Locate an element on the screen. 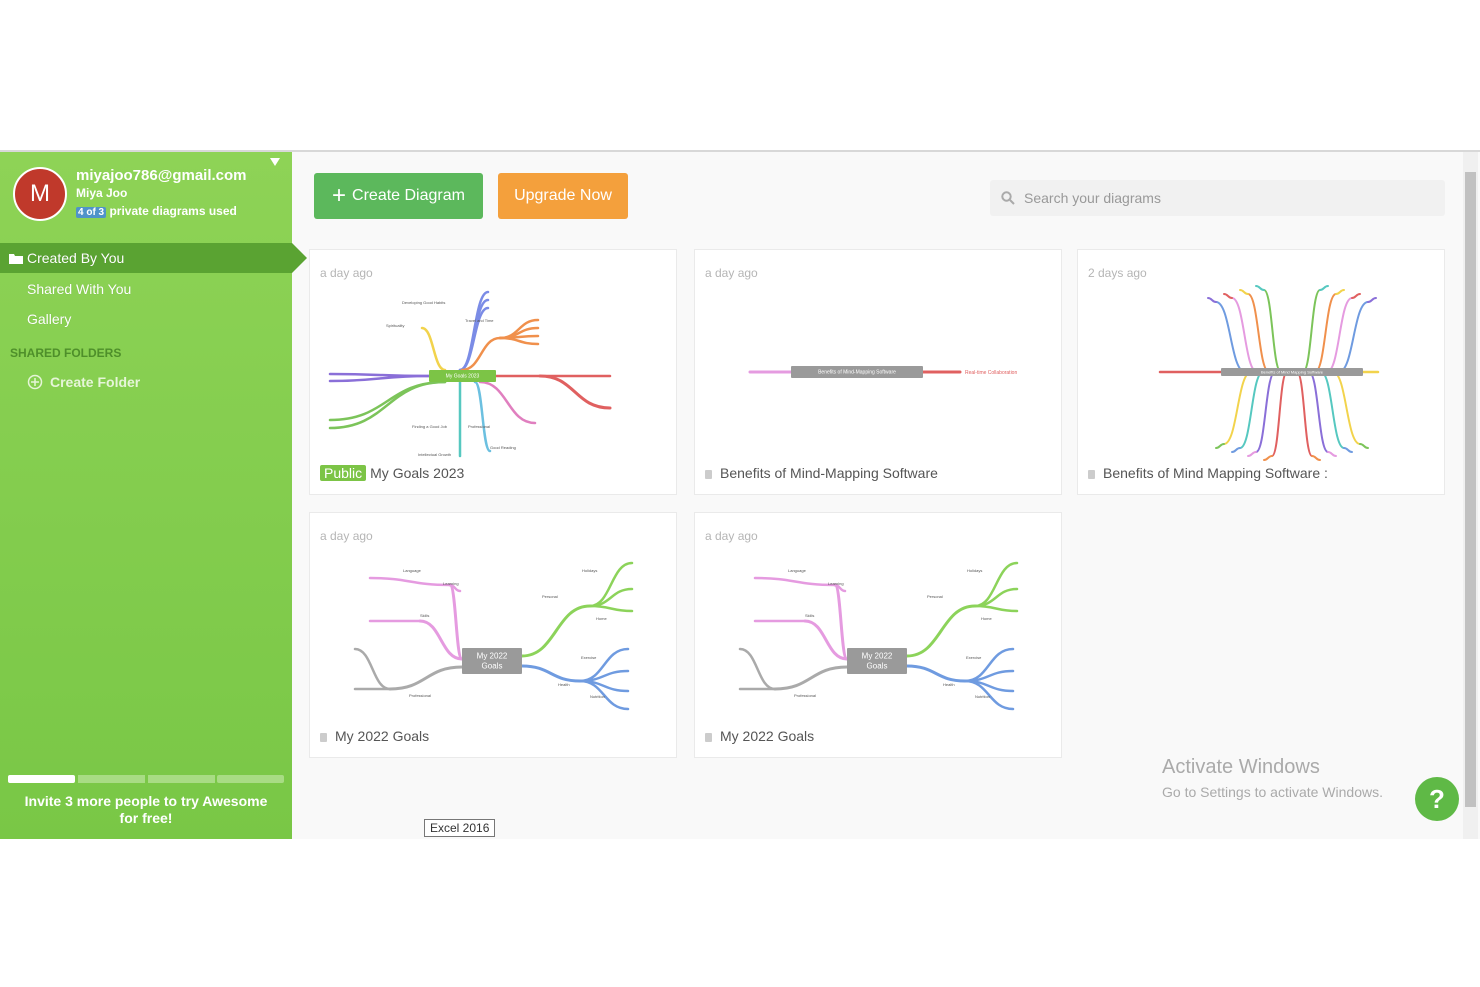 The width and height of the screenshot is (1480, 987). upgrade-button: Upgrade Now is located at coordinates (563, 196).